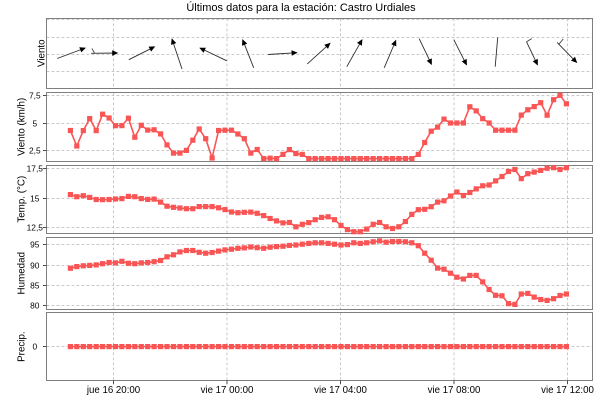 The height and width of the screenshot is (400, 600). What do you see at coordinates (34, 346) in the screenshot?
I see `svg-text: 0` at bounding box center [34, 346].